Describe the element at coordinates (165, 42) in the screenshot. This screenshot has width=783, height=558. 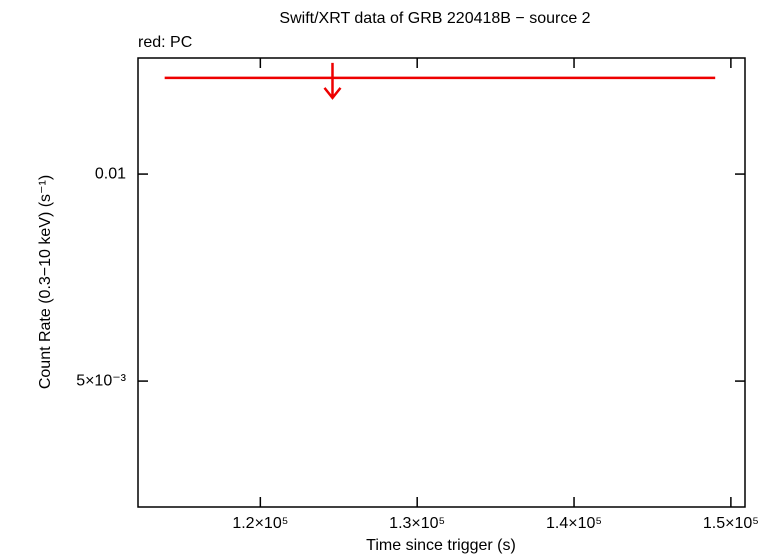
I see `chart-subtitle: red: PC` at that location.